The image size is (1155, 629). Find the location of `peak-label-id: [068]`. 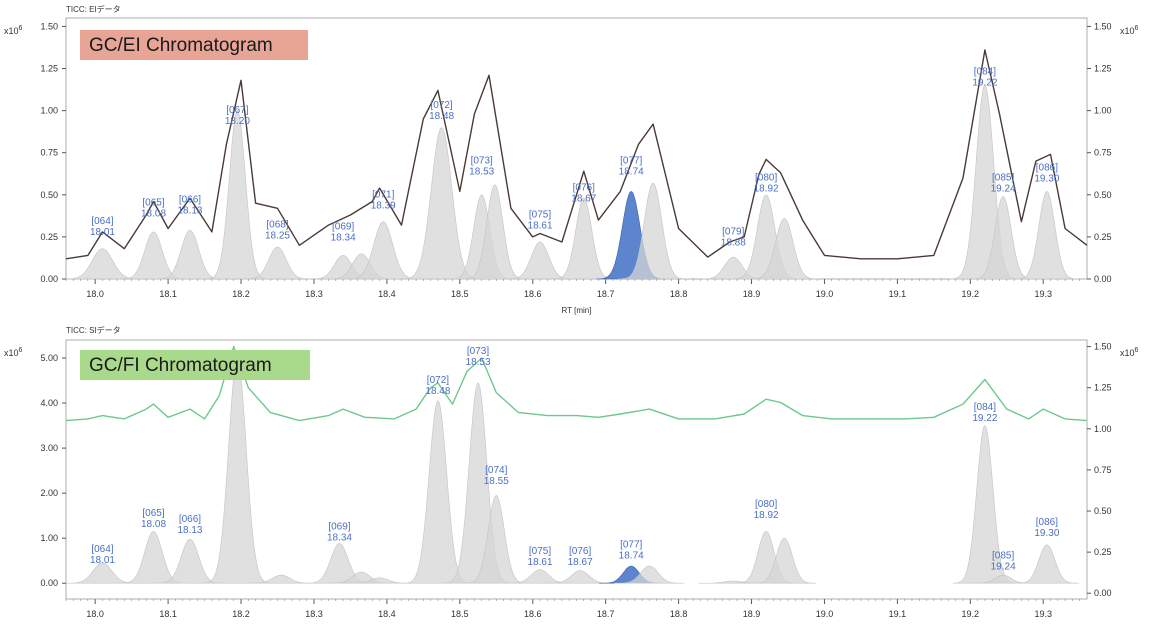

peak-label-id: [068] is located at coordinates (277, 225).